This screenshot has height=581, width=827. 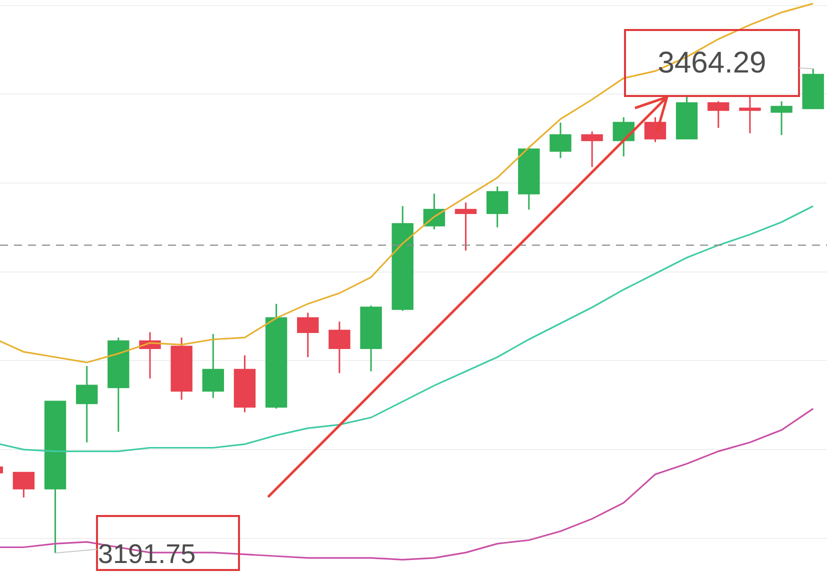 What do you see at coordinates (712, 63) in the screenshot?
I see `annotation: 3464.29` at bounding box center [712, 63].